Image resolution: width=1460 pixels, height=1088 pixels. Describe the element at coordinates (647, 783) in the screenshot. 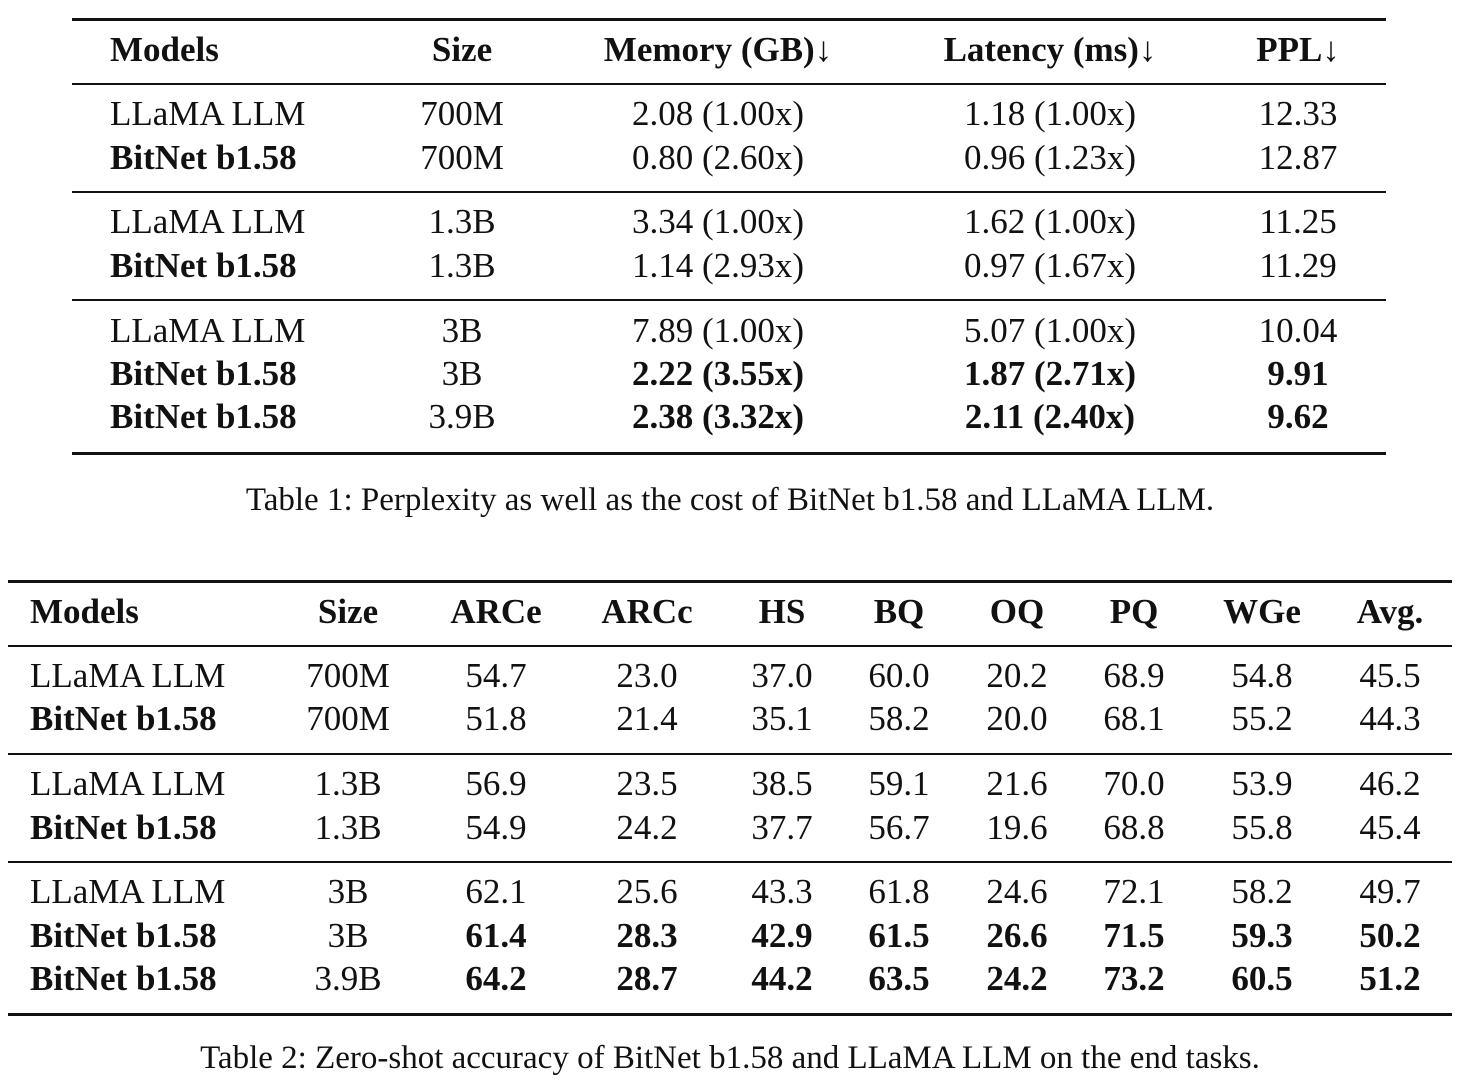

I see `table-cell: 23.5` at that location.